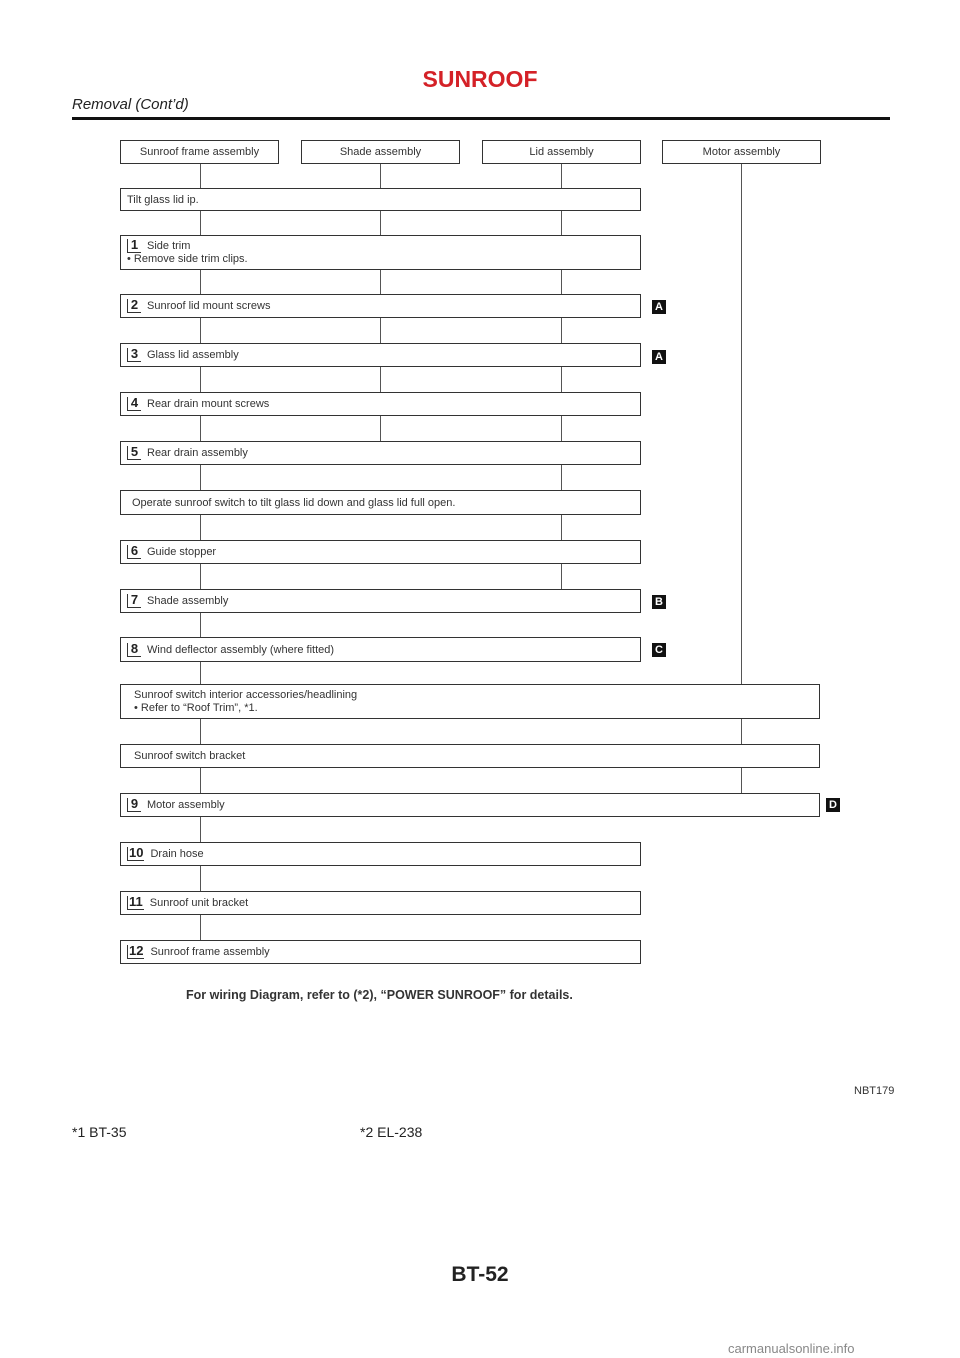 The image size is (960, 1358). I want to click on reference-tag: B, so click(659, 602).